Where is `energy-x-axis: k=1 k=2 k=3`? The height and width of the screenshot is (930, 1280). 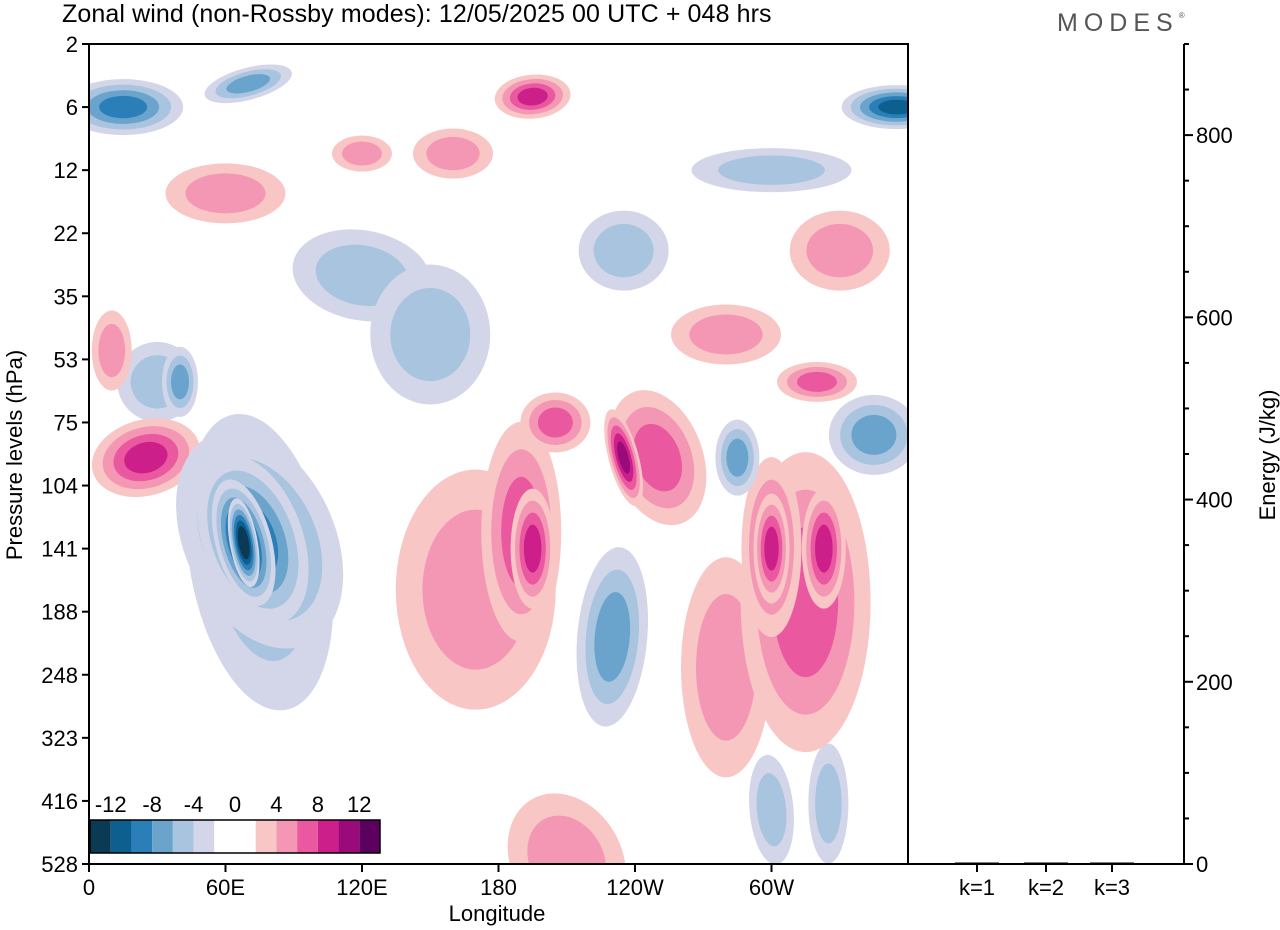 energy-x-axis: k=1 k=2 k=3 is located at coordinates (1044, 882).